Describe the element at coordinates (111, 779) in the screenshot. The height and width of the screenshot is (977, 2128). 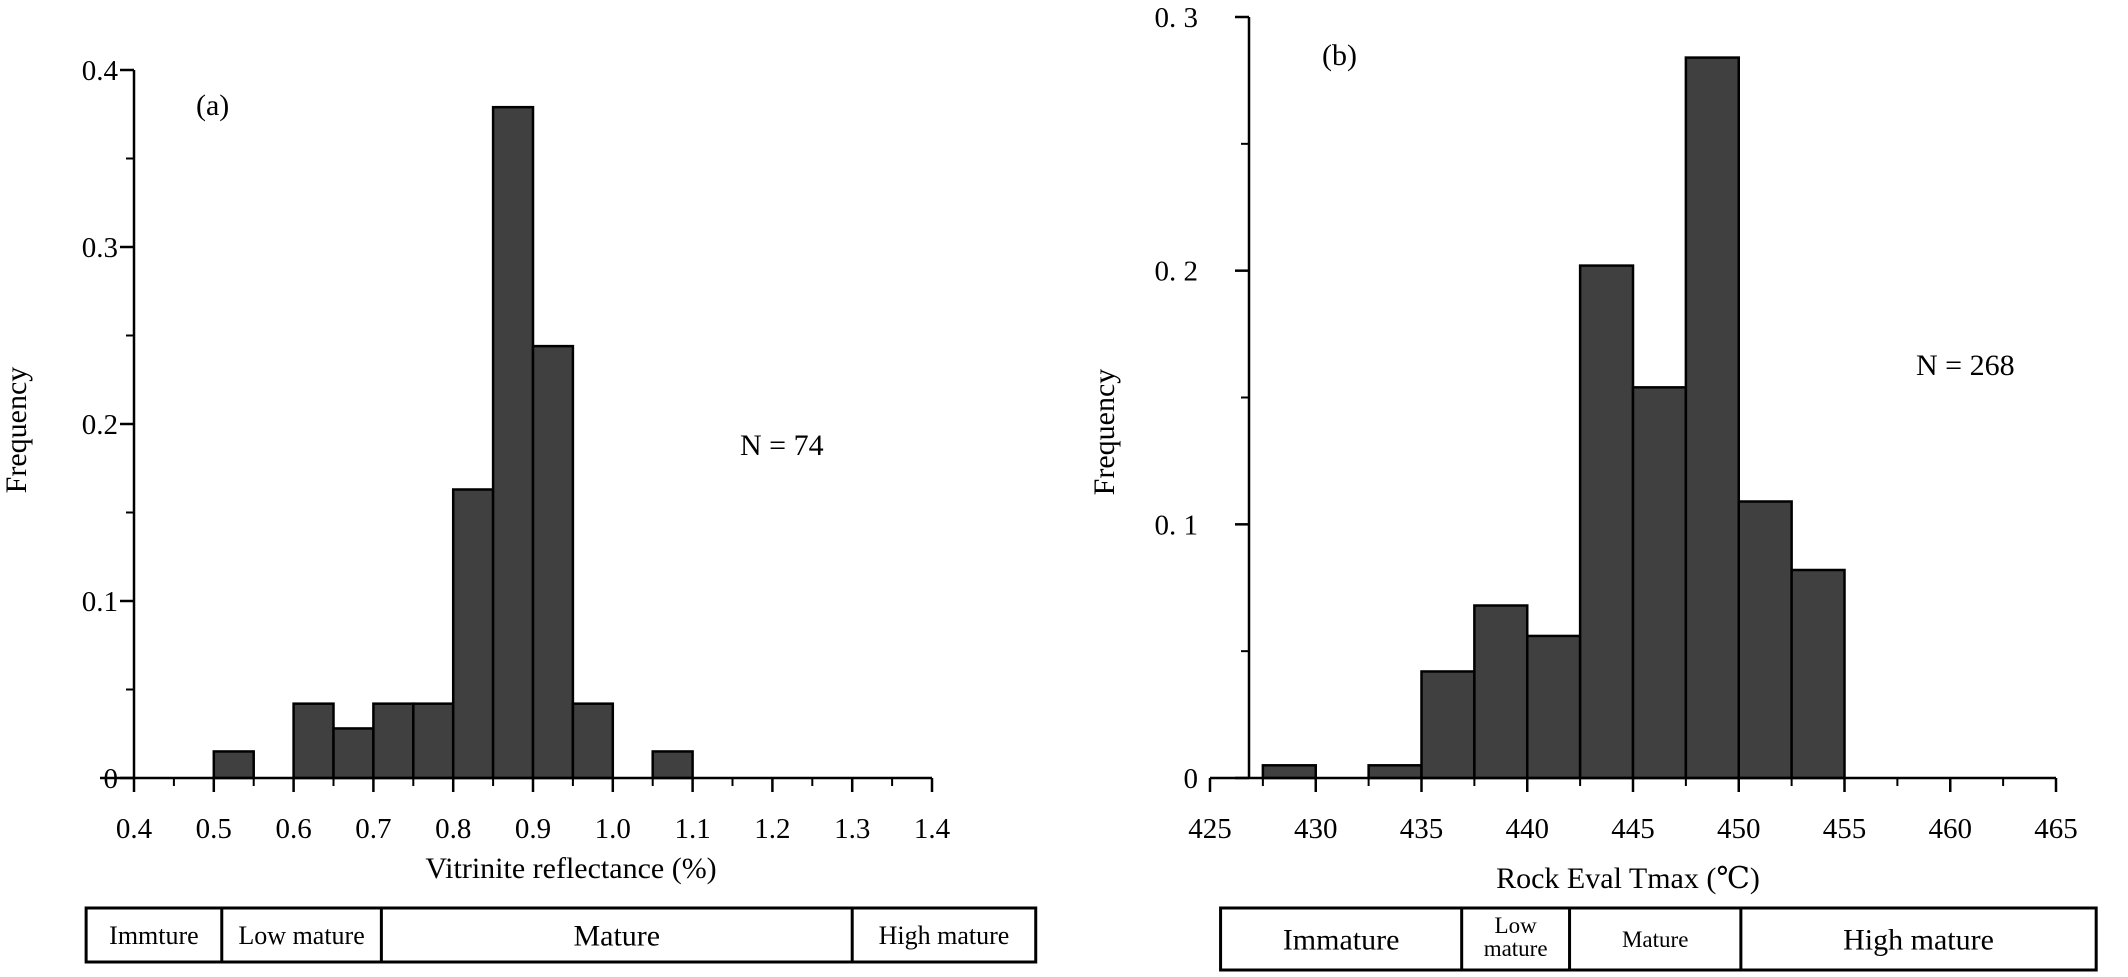
I see `panel-a-y-tick-label: 0` at that location.